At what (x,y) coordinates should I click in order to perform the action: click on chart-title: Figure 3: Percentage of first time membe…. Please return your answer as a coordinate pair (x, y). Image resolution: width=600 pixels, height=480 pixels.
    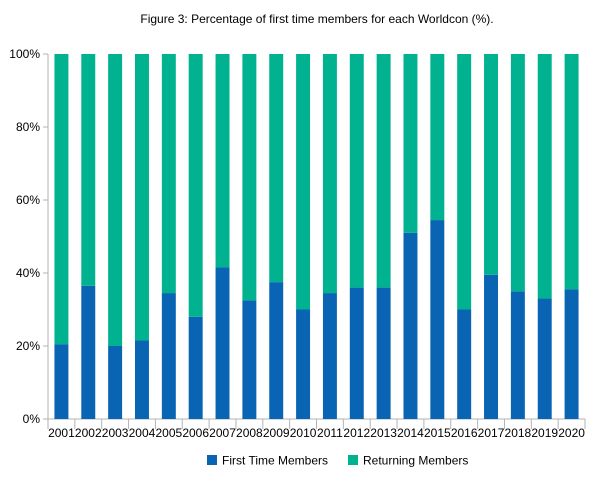
    Looking at the image, I should click on (316, 19).